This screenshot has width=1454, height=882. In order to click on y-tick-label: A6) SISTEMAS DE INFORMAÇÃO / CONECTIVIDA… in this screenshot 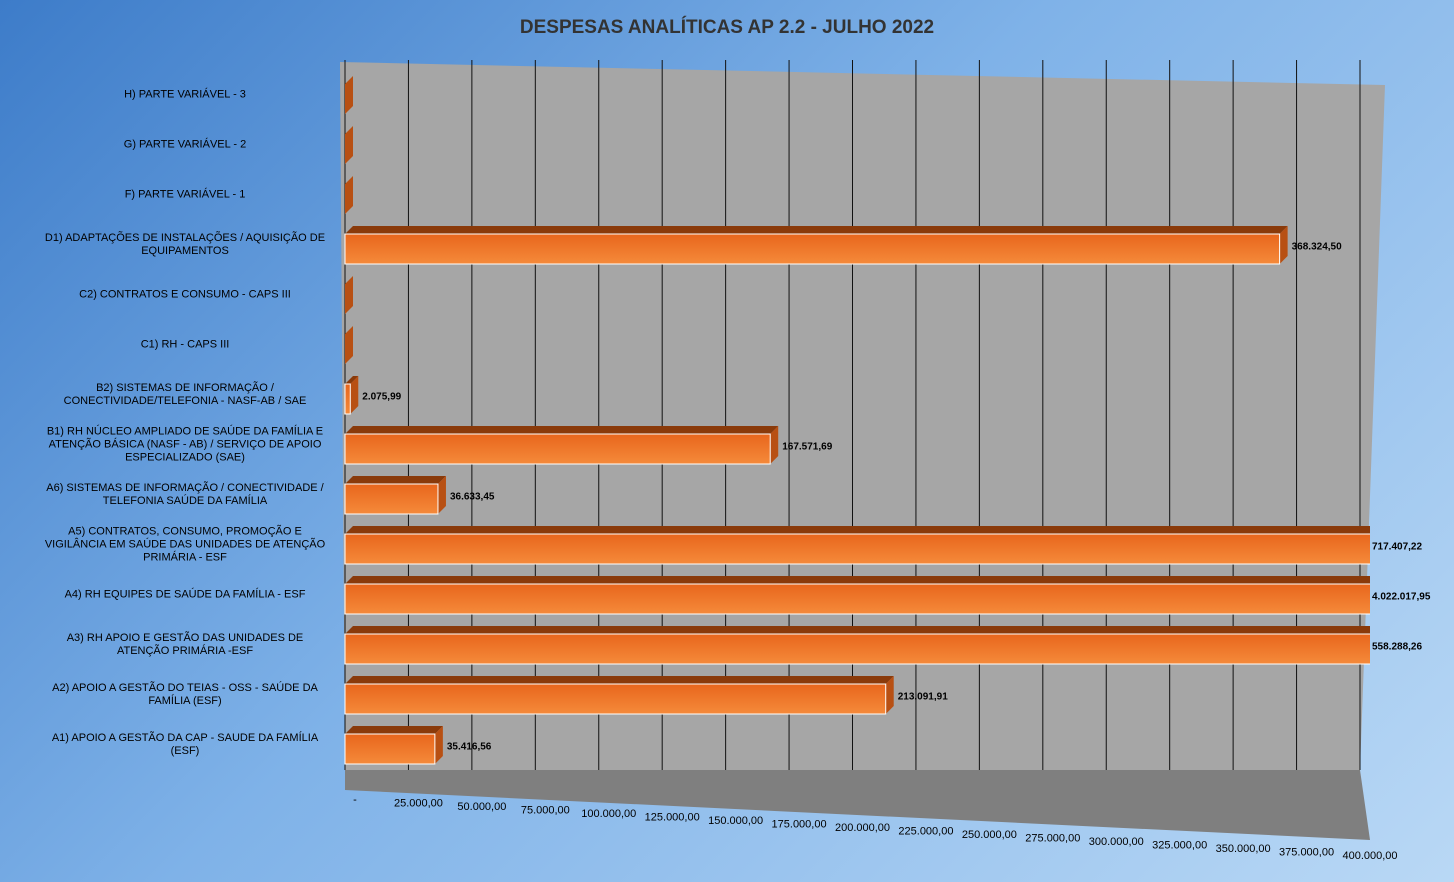, I will do `click(185, 494)`.